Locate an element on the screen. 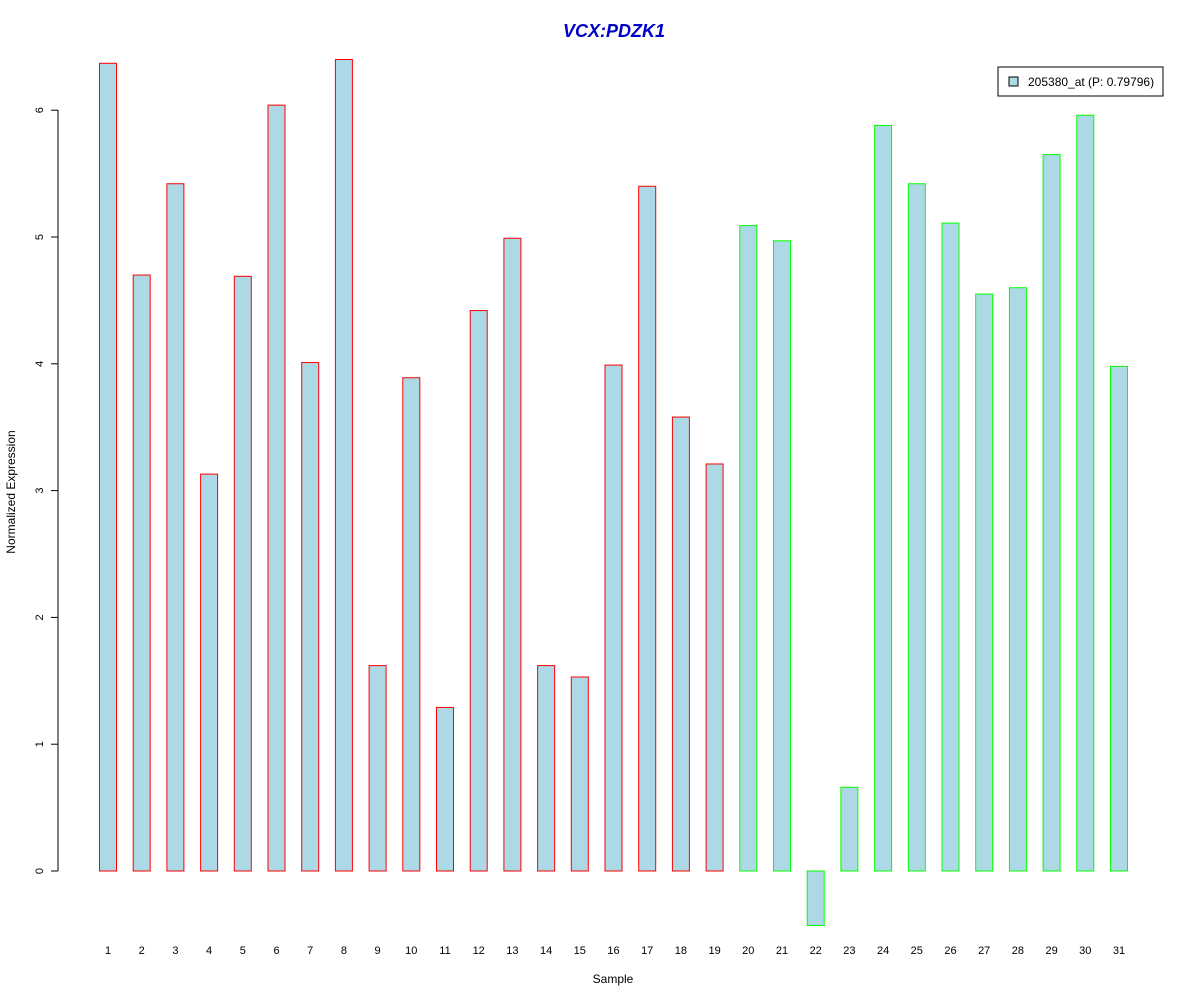 This screenshot has width=1200, height=1000. x-tick-label: 20 is located at coordinates (748, 951).